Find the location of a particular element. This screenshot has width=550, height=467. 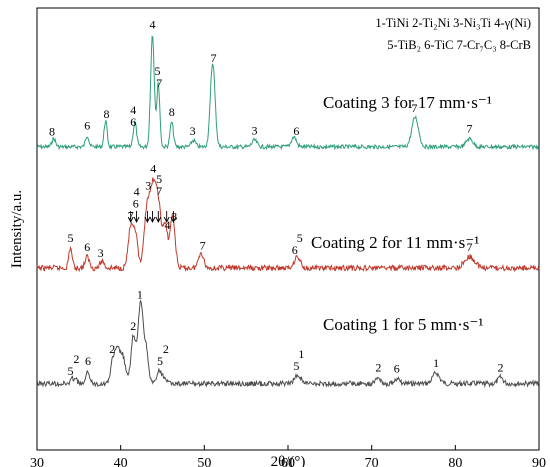

peak-label-s2-1: 5 is located at coordinates (70, 238).